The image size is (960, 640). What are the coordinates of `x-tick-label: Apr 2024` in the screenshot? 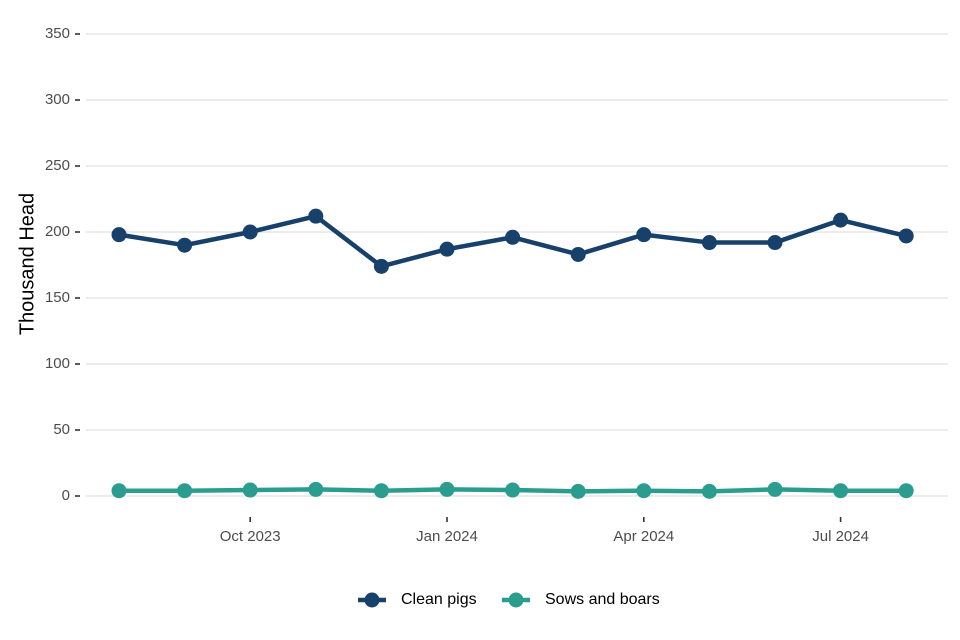 It's located at (643, 536).